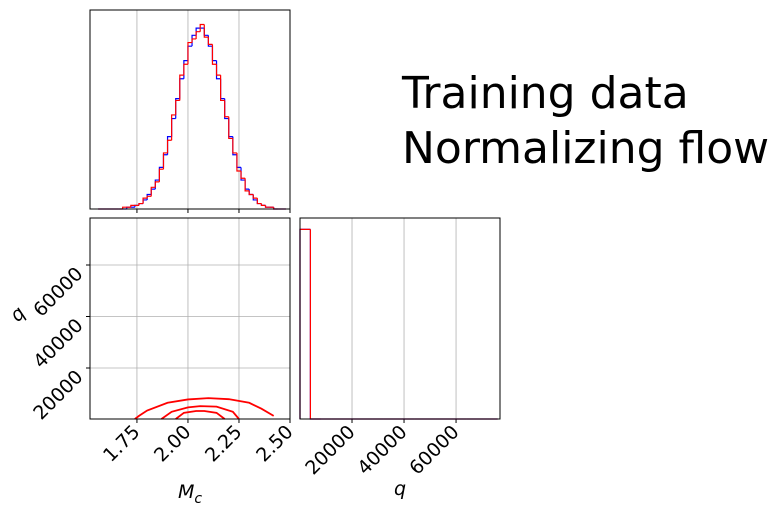  What do you see at coordinates (382, 450) in the screenshot?
I see `x-tick-label: 40000` at bounding box center [382, 450].